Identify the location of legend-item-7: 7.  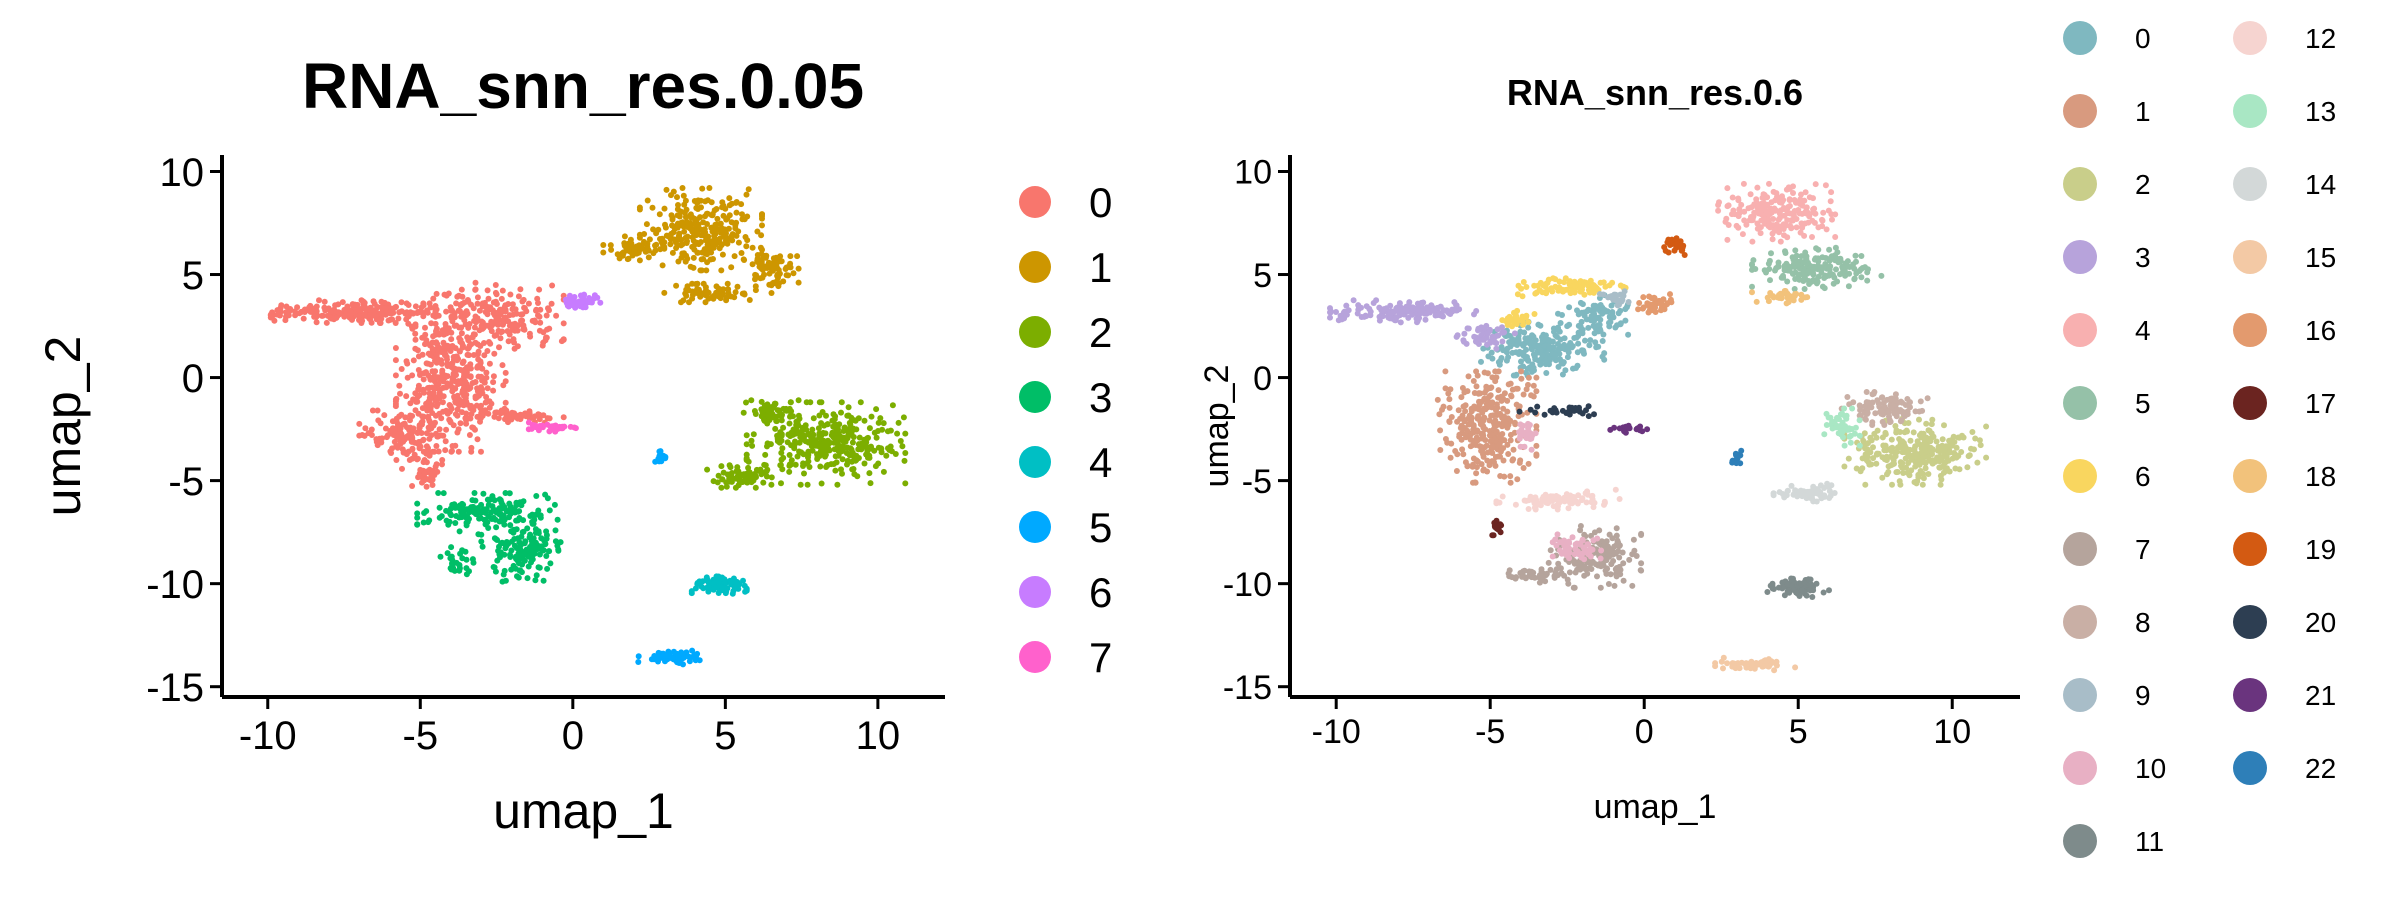
(1065, 657).